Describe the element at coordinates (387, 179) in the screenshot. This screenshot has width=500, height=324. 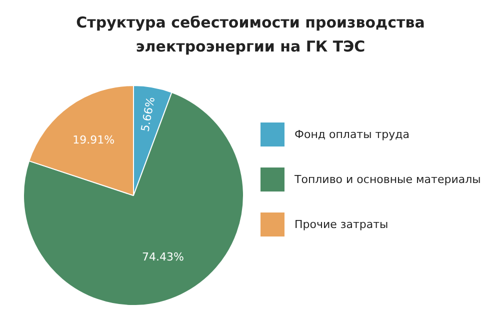
I see `legend-label: Топливо и основные материалы` at that location.